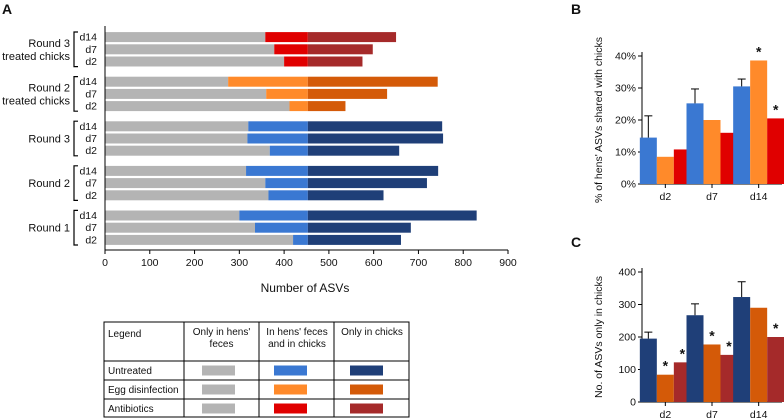  I want to click on y-tick-label: 400, so click(627, 273).